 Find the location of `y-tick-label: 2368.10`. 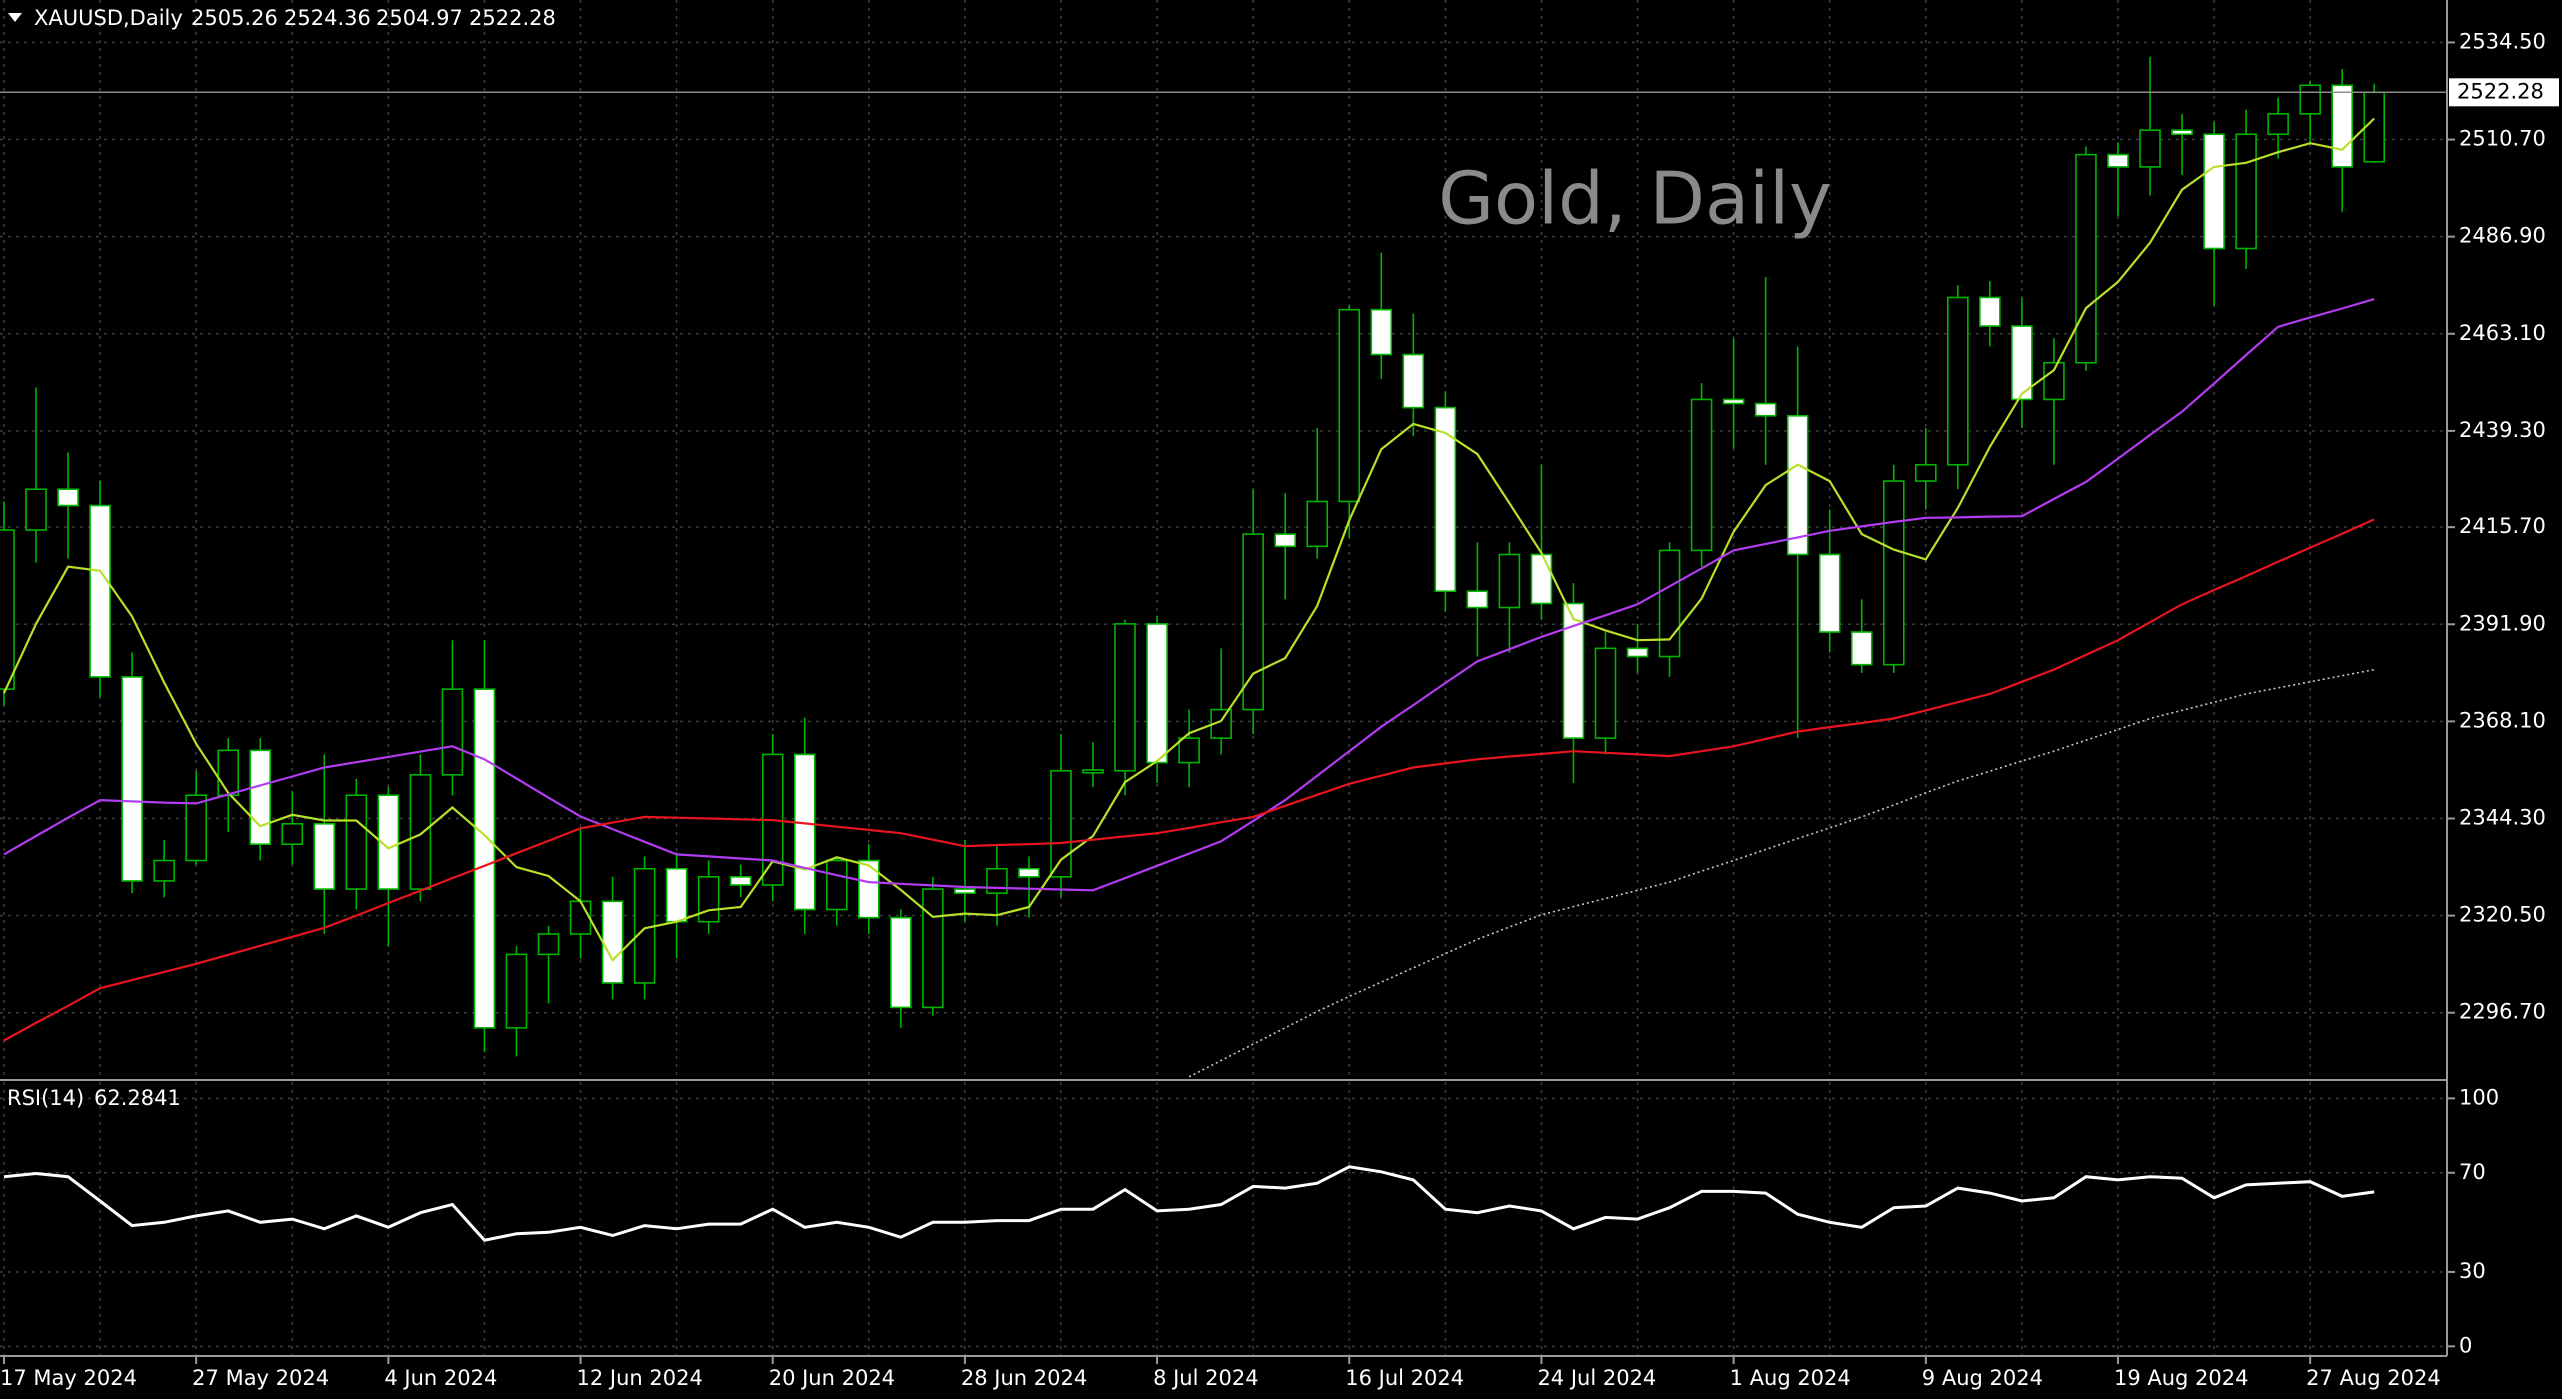

y-tick-label: 2368.10 is located at coordinates (2502, 720).